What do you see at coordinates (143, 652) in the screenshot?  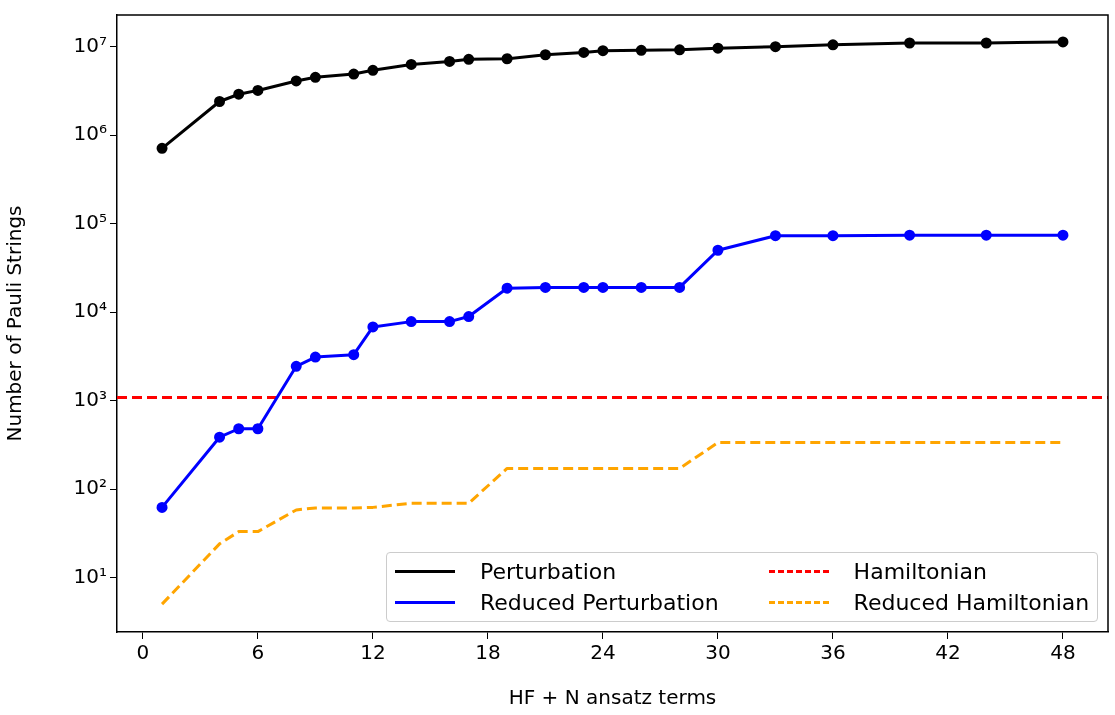 I see `x-tick-label: 0` at bounding box center [143, 652].